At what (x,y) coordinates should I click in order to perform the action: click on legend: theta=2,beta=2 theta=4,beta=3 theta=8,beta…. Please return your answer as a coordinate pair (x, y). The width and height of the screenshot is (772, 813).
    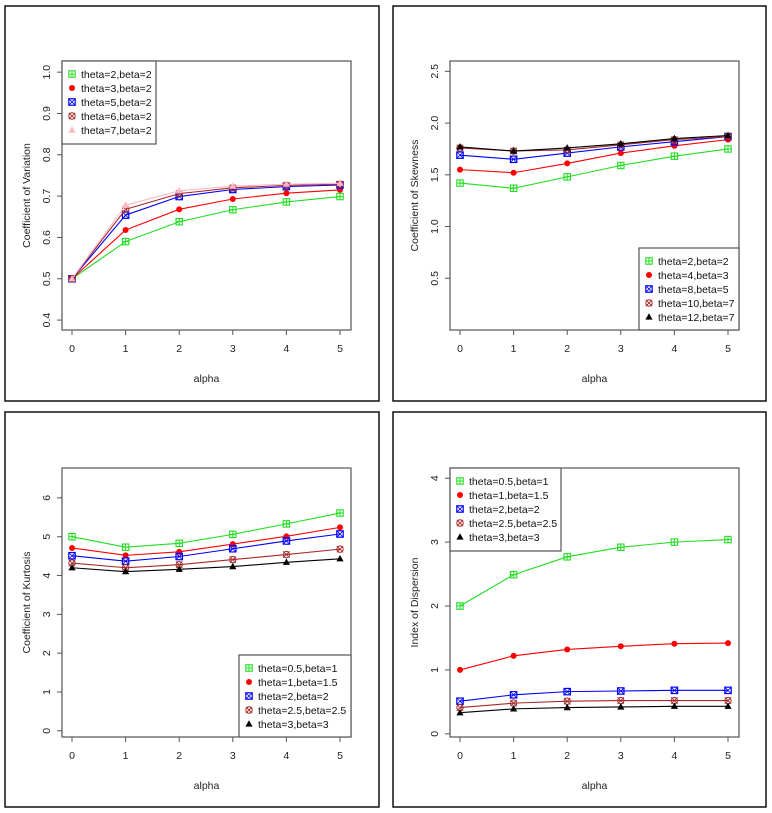
    Looking at the image, I should click on (689, 289).